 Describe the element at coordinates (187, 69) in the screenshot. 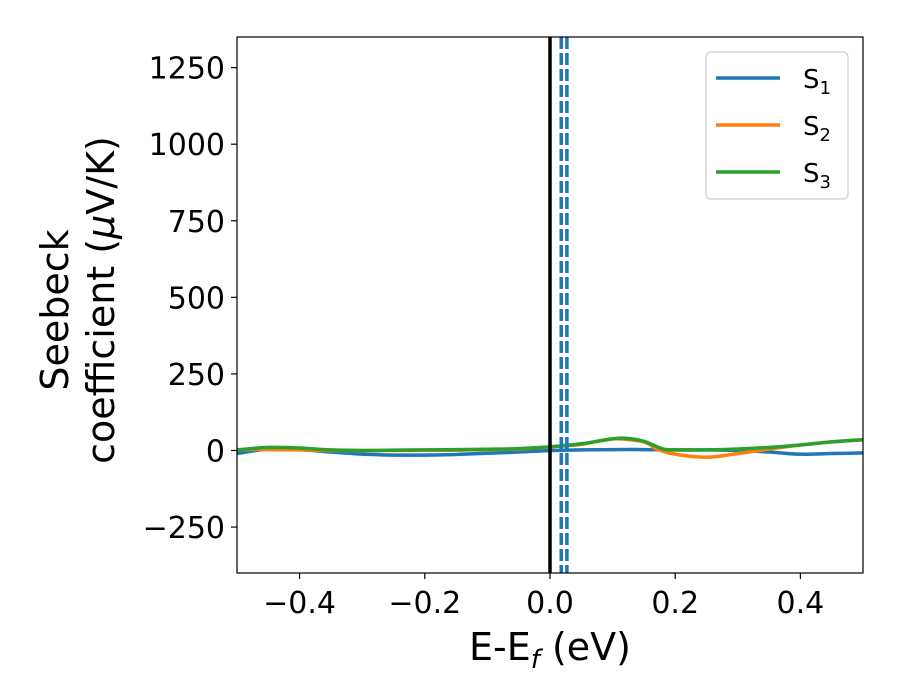

I see `y-tick-label: 1250` at that location.